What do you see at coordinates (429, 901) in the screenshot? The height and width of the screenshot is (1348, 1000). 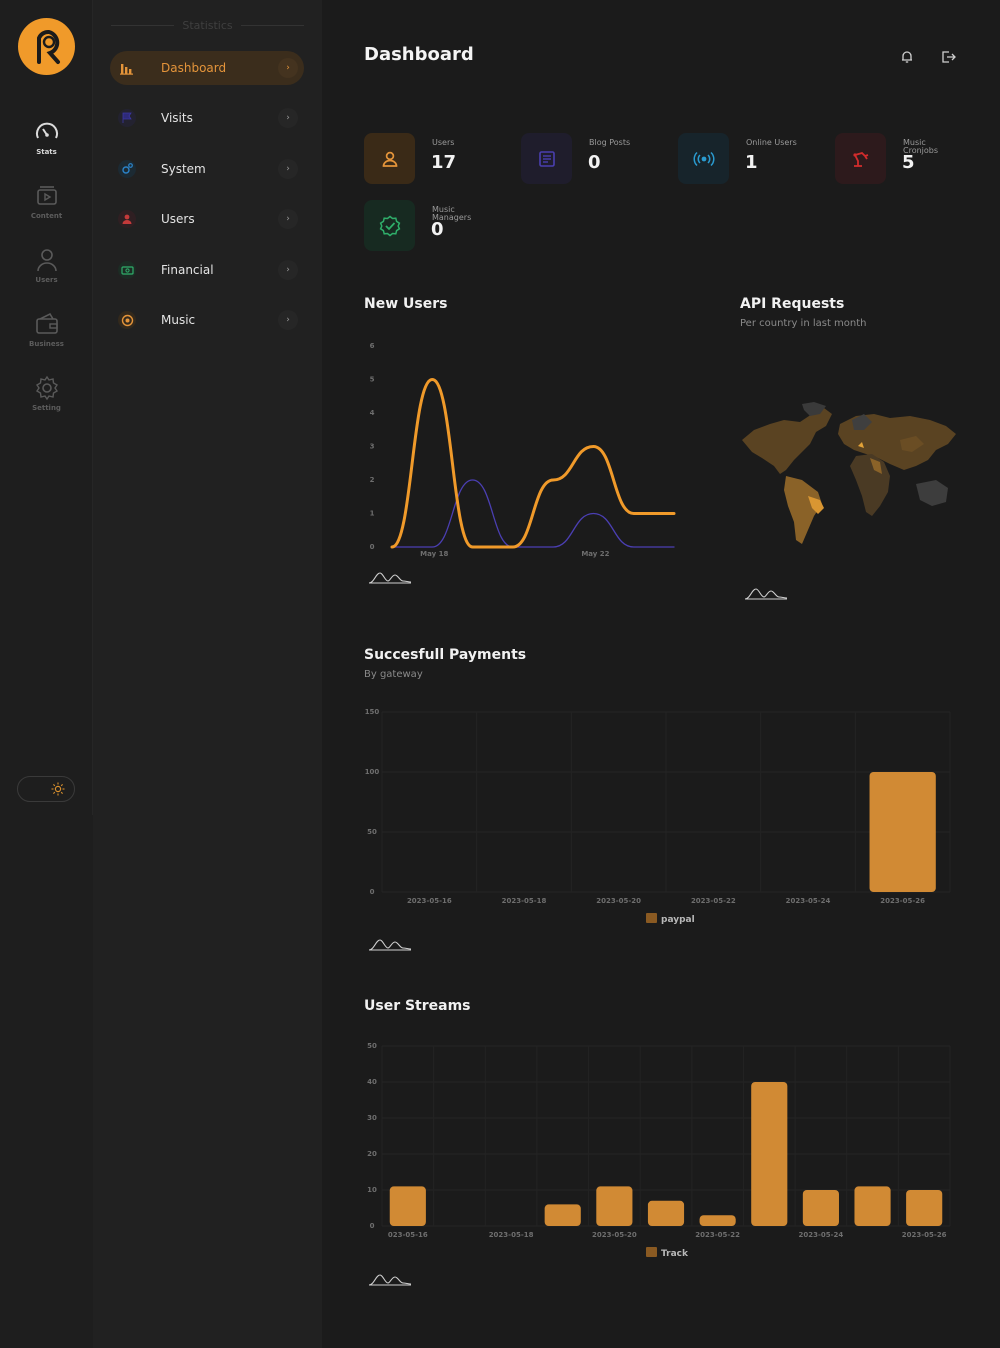 I see `x-tick-label: 2023-05-16` at bounding box center [429, 901].